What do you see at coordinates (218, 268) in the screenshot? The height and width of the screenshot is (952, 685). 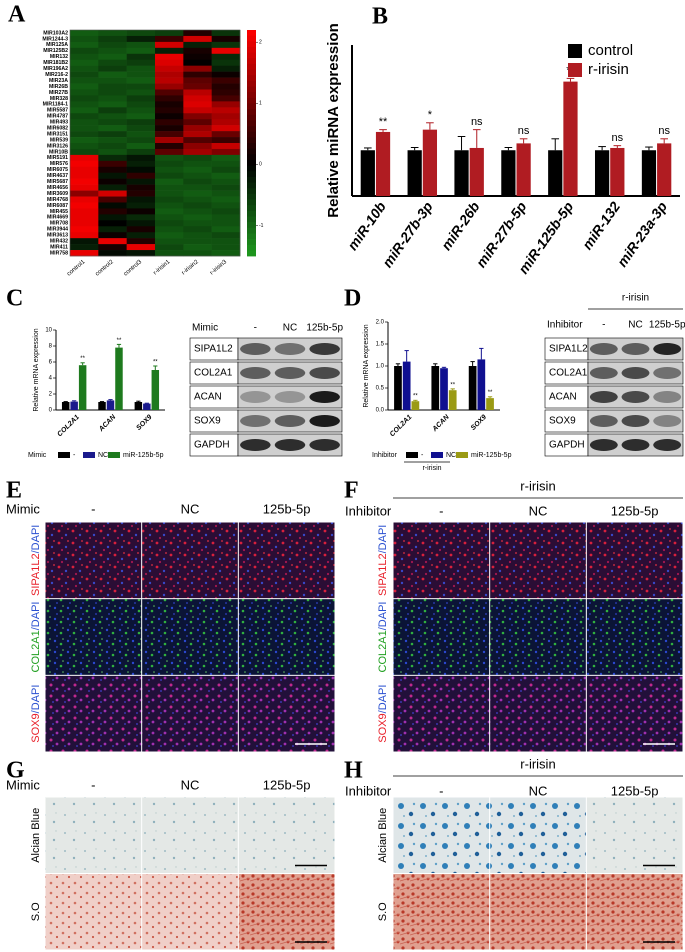 I see `column-label: r-irisin3` at bounding box center [218, 268].